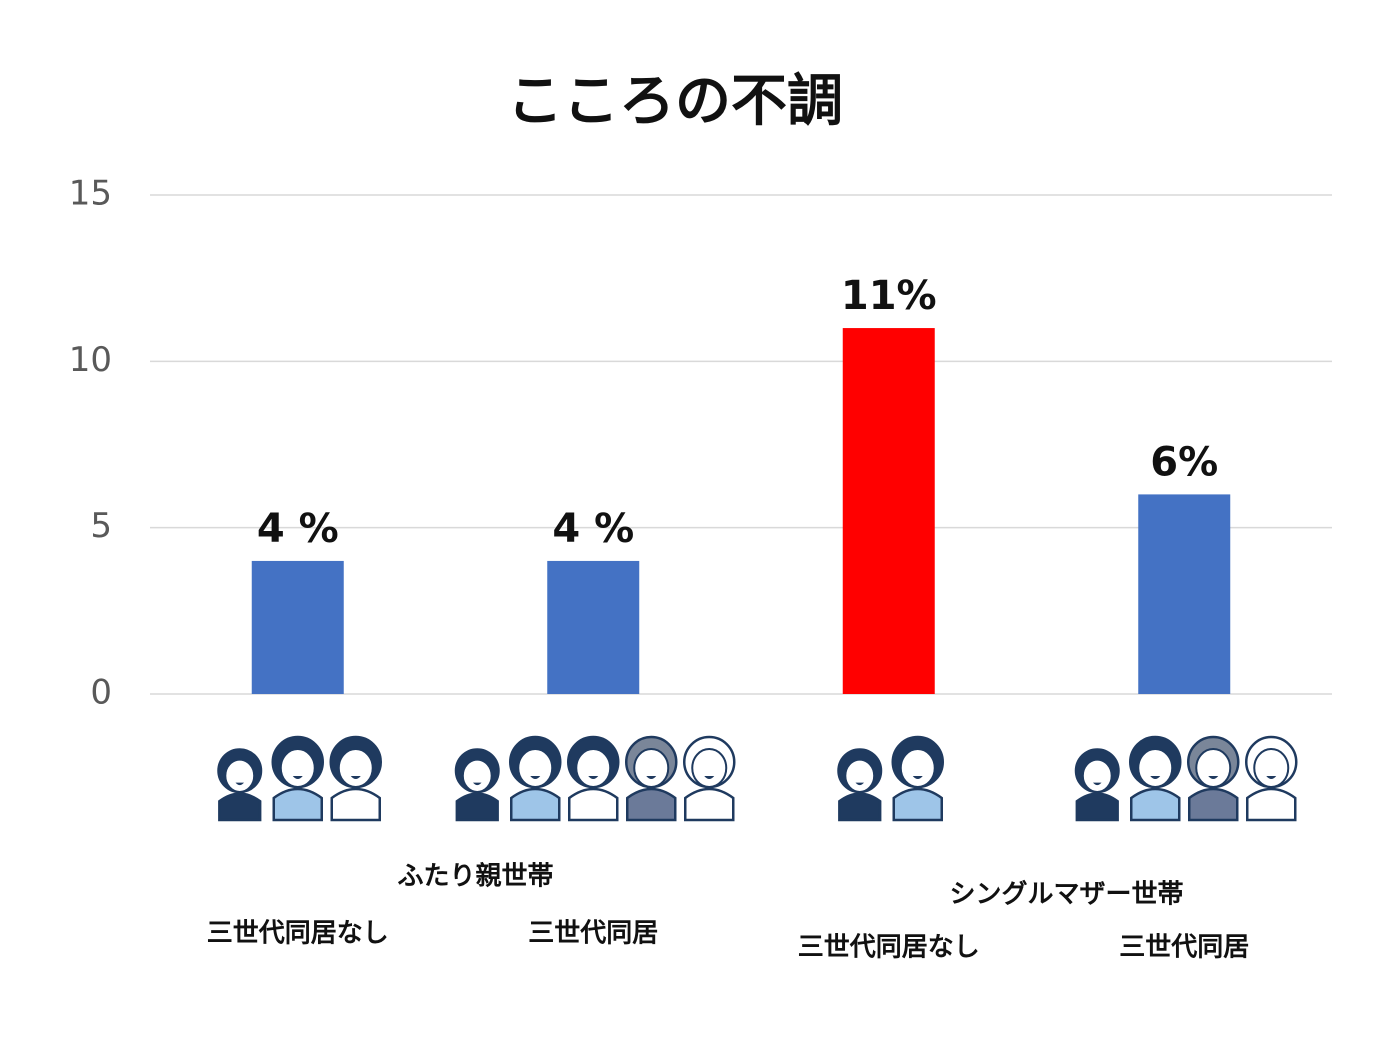  Describe the element at coordinates (675, 101) in the screenshot. I see `chart-title: こころの不調` at that location.